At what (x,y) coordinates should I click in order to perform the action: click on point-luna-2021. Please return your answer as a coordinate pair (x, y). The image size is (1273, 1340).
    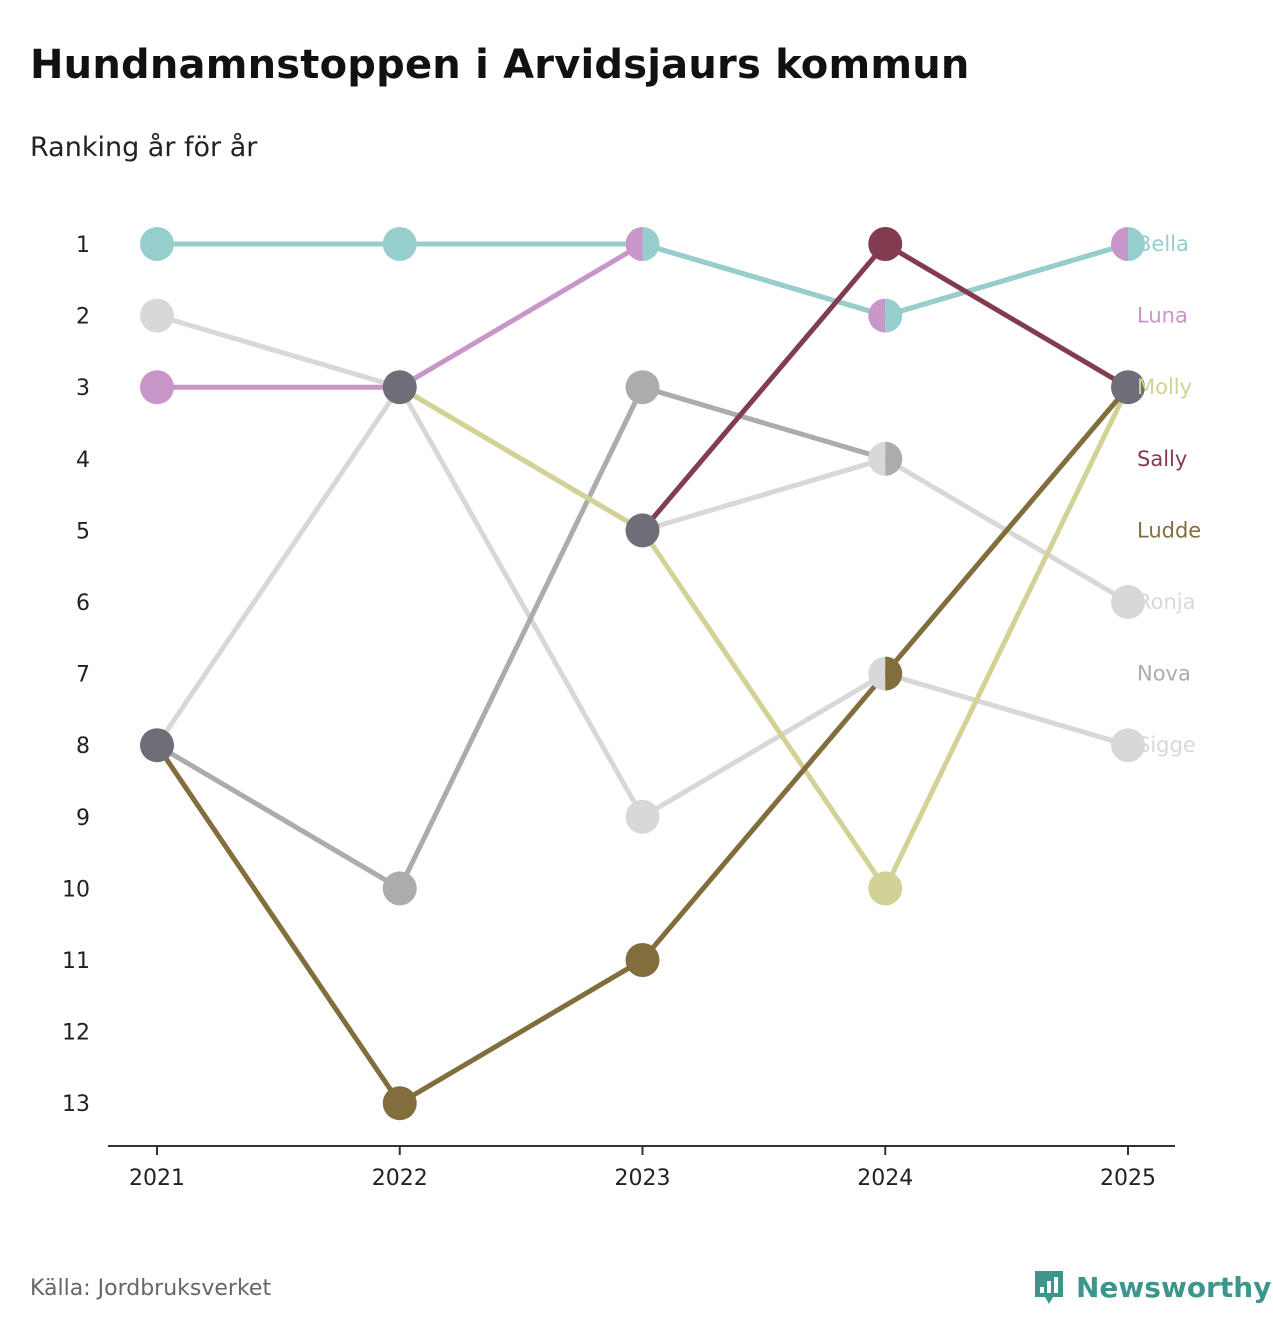
    Looking at the image, I should click on (157, 387).